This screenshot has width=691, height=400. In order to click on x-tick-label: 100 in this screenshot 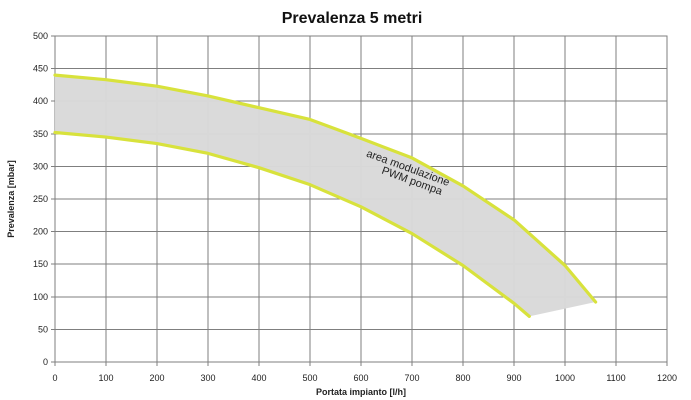, I will do `click(105, 378)`.